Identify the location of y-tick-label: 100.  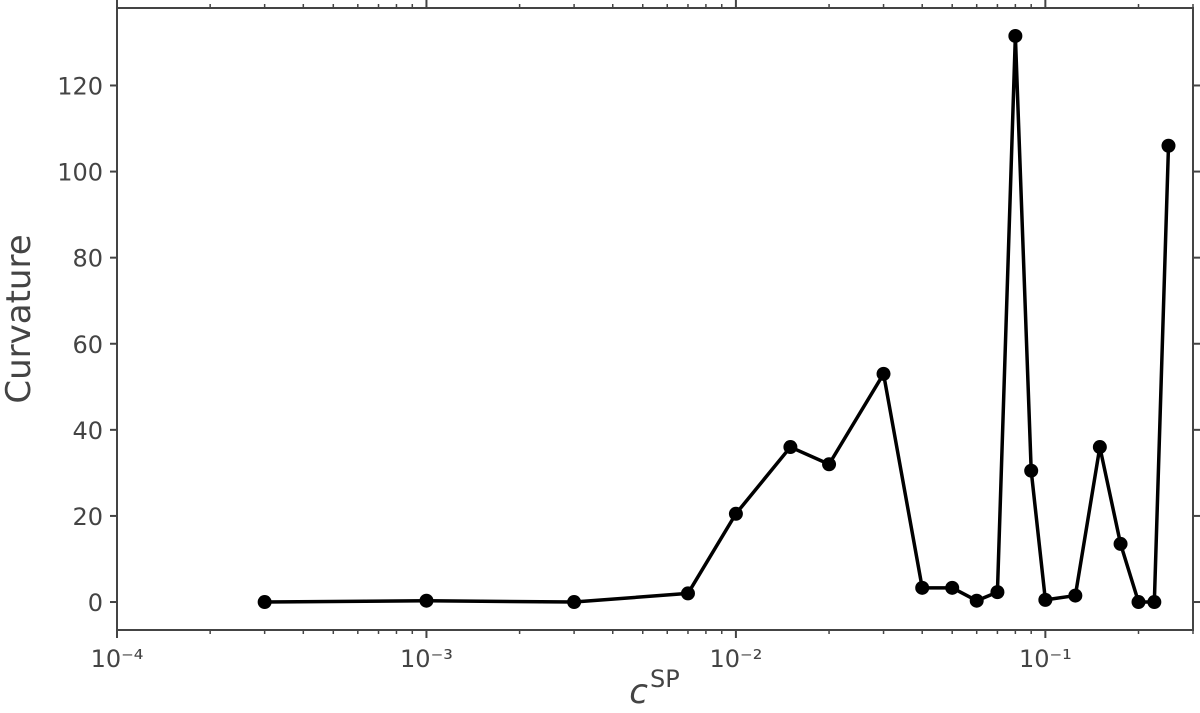
(80, 173).